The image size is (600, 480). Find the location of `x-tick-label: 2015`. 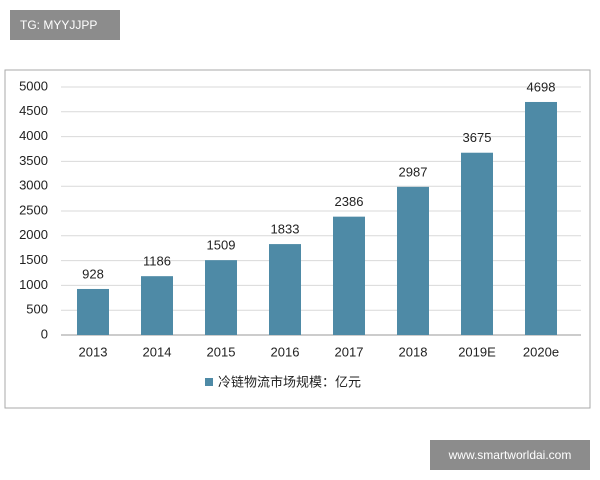

x-tick-label: 2015 is located at coordinates (221, 351).